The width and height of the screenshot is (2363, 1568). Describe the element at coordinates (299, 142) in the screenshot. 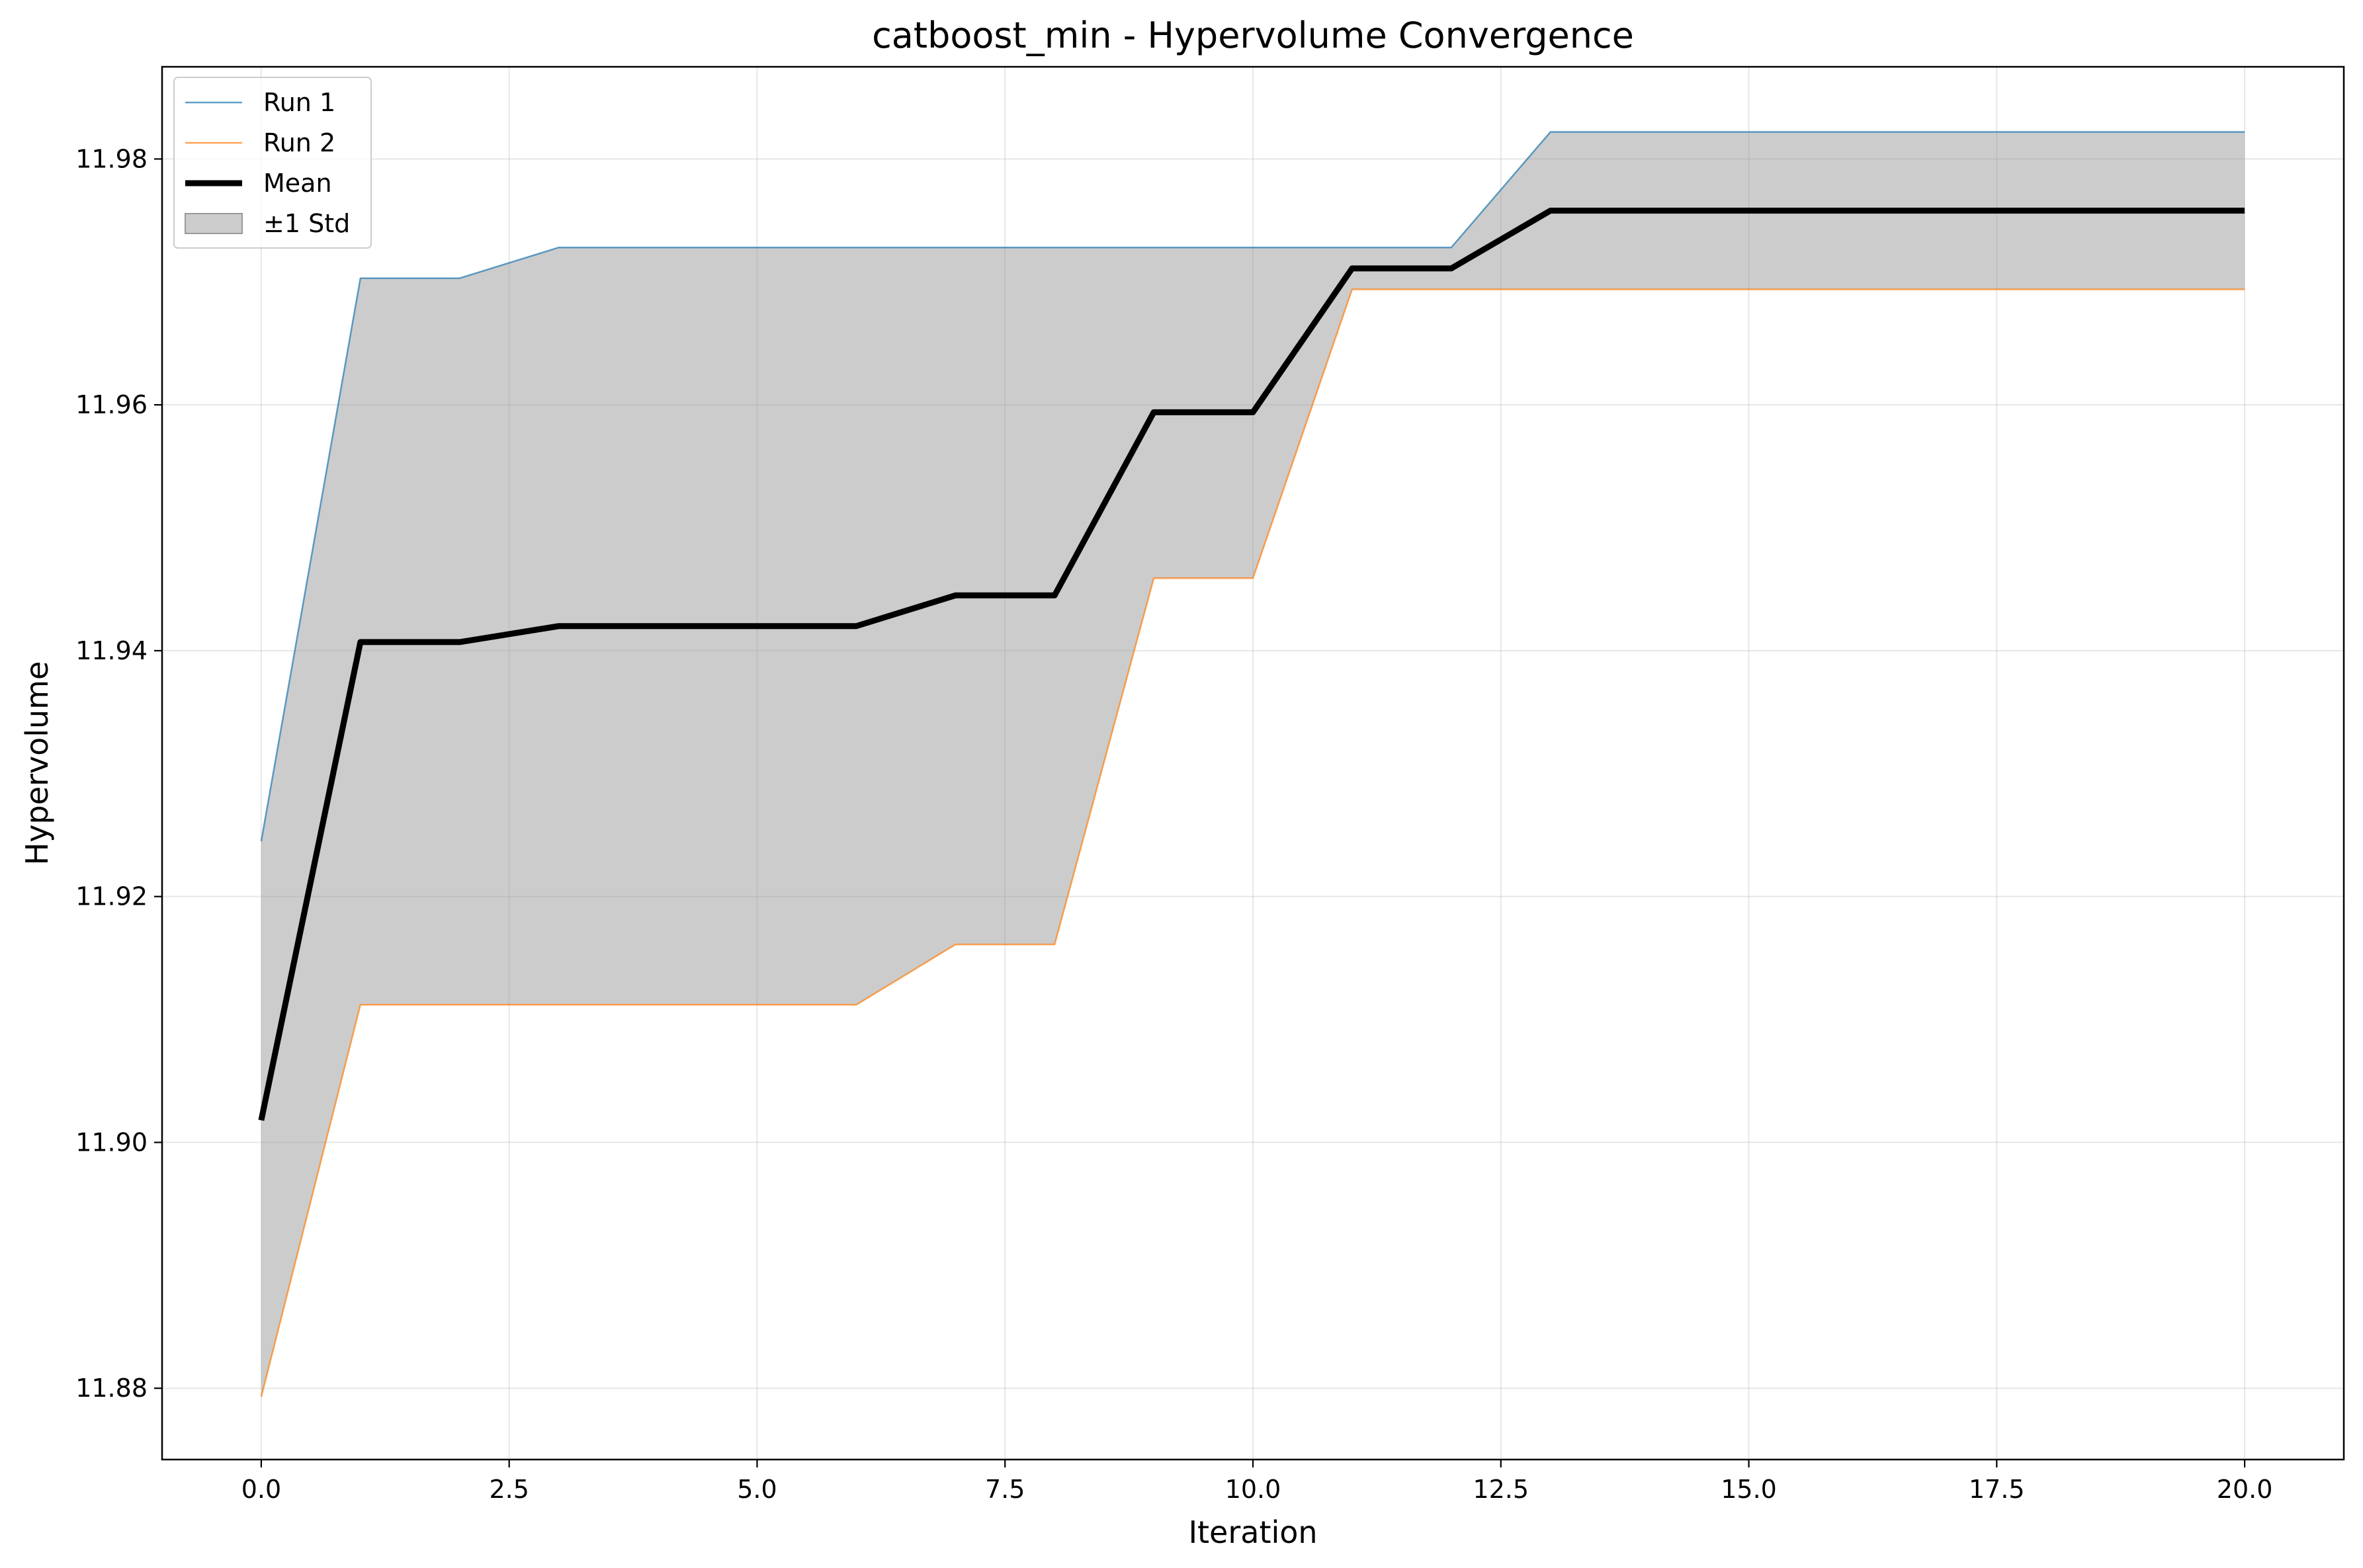

I see `legend-label-run-2: Run 2` at that location.